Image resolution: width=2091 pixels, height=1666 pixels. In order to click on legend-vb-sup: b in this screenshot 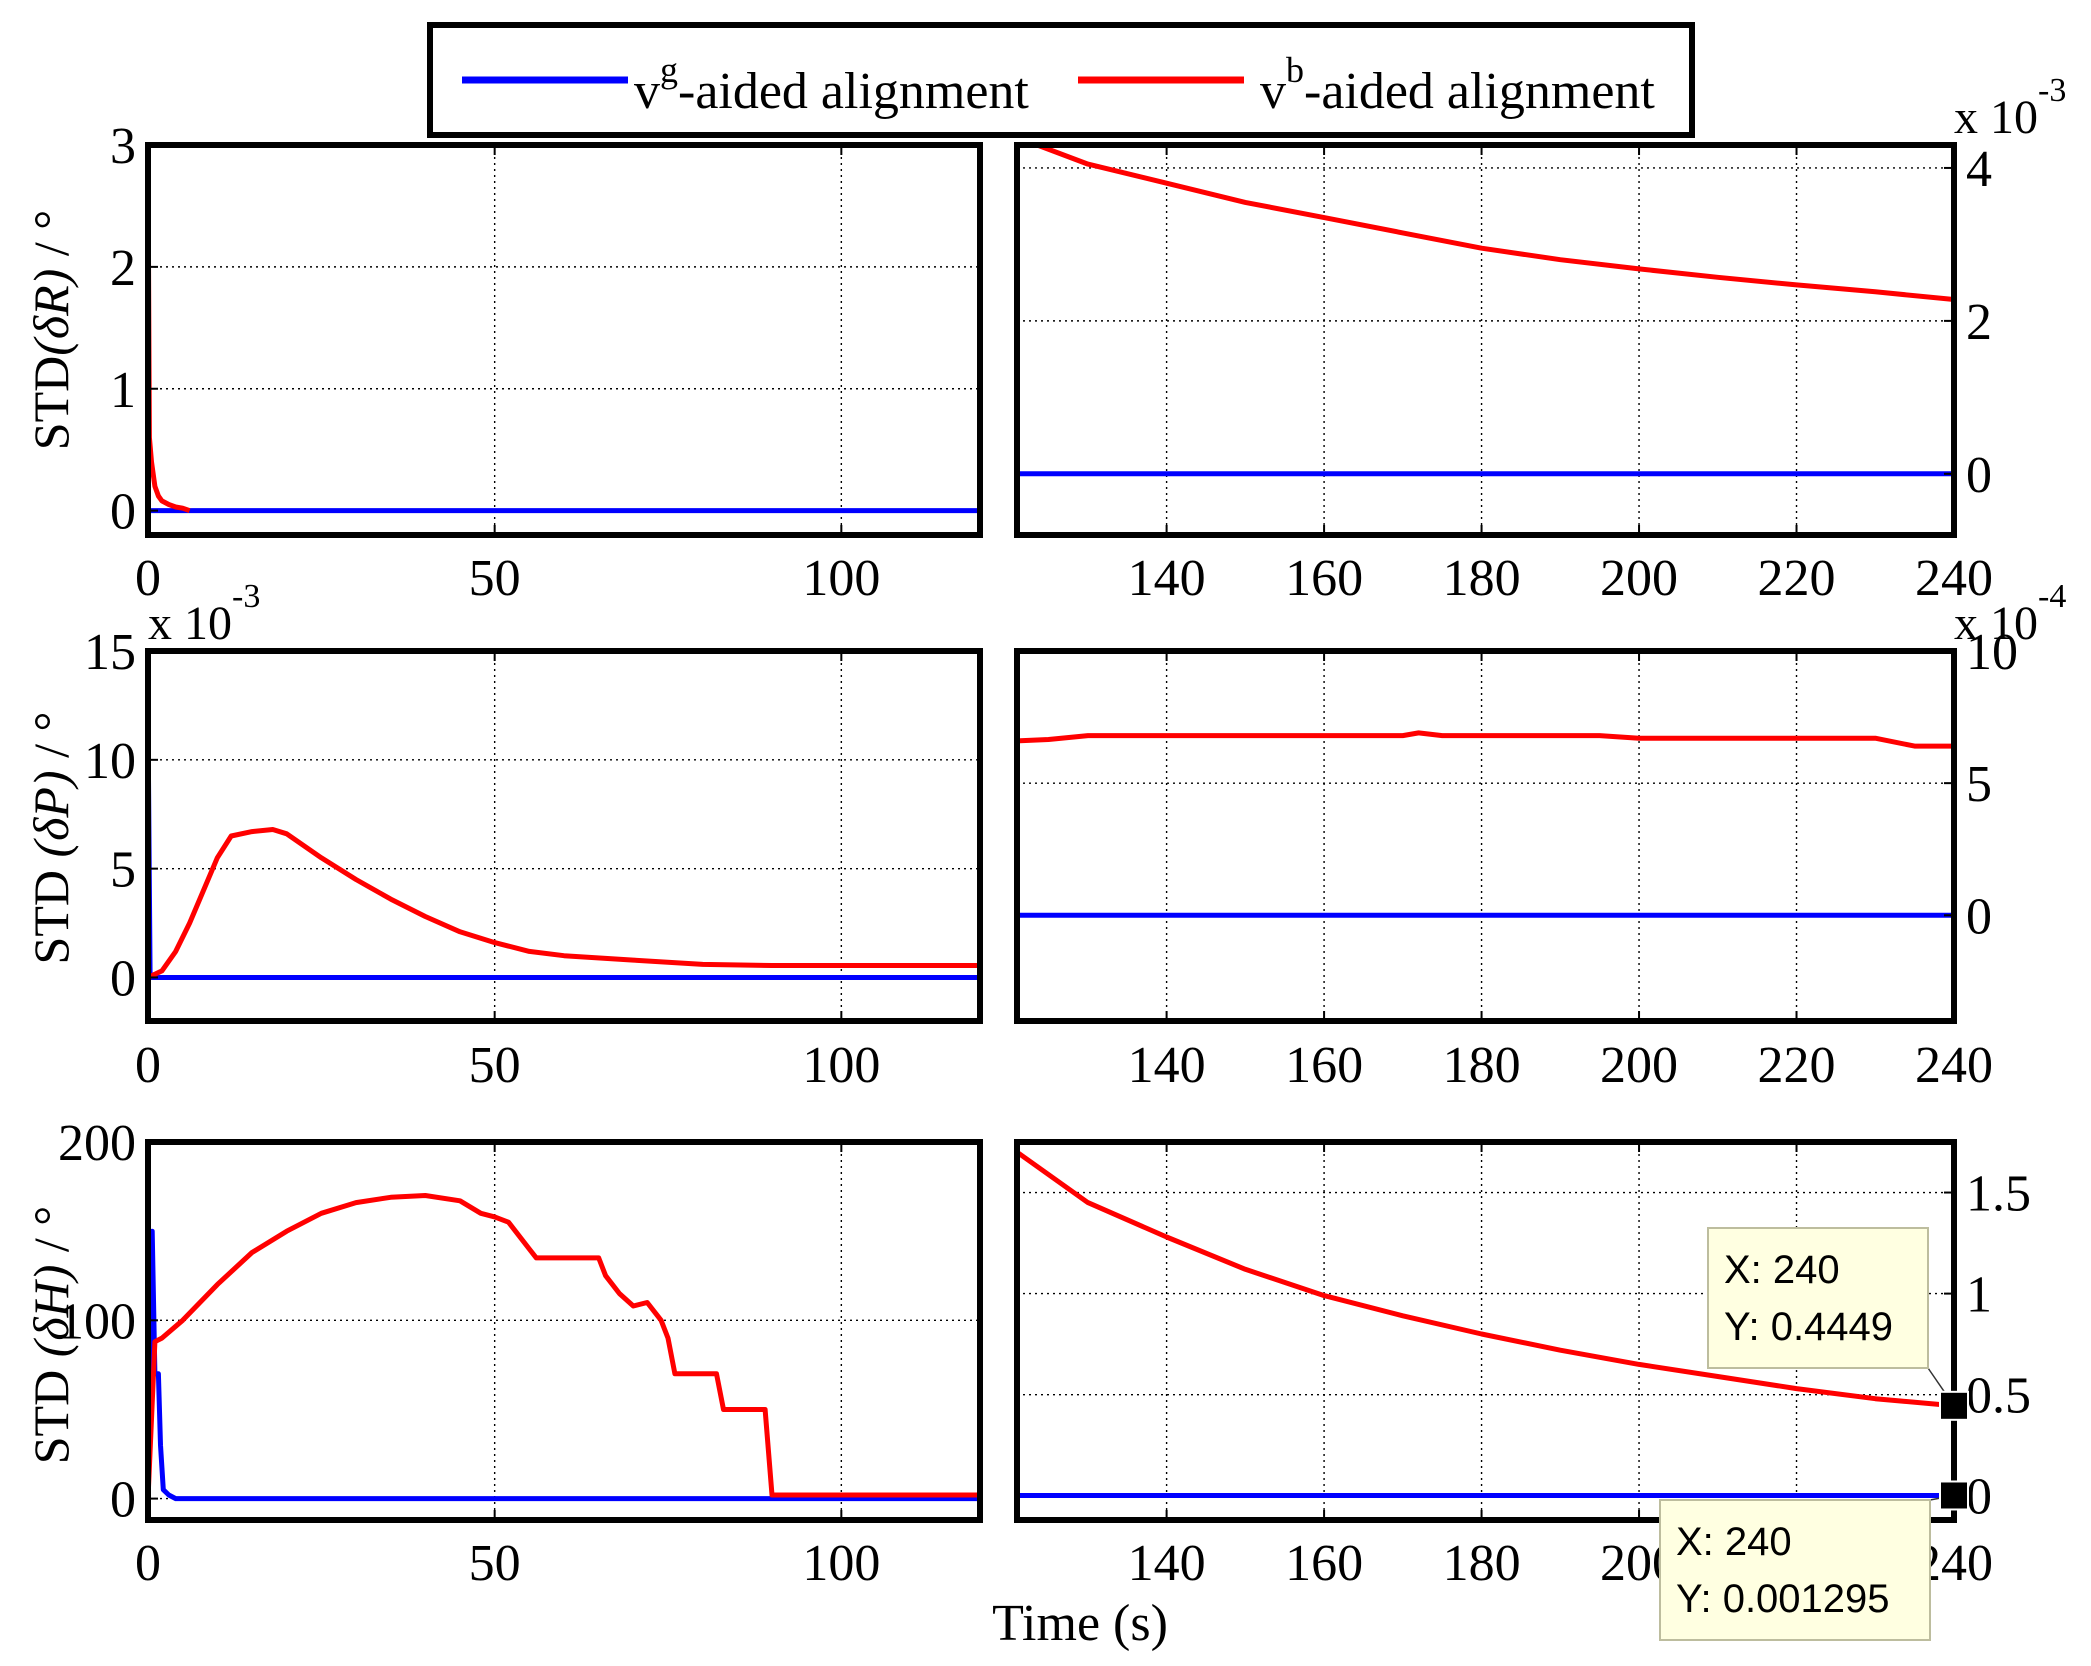, I will do `click(1295, 70)`.